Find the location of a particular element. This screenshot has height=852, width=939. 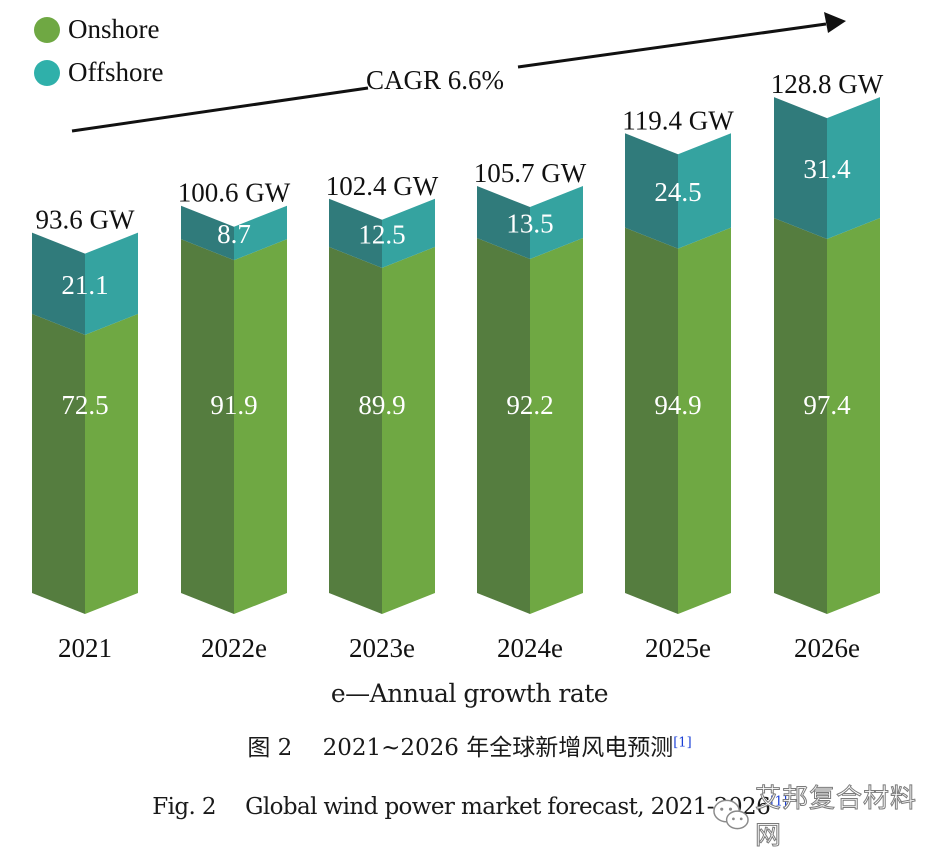

legend-dot-offshore-icon is located at coordinates (47, 72).